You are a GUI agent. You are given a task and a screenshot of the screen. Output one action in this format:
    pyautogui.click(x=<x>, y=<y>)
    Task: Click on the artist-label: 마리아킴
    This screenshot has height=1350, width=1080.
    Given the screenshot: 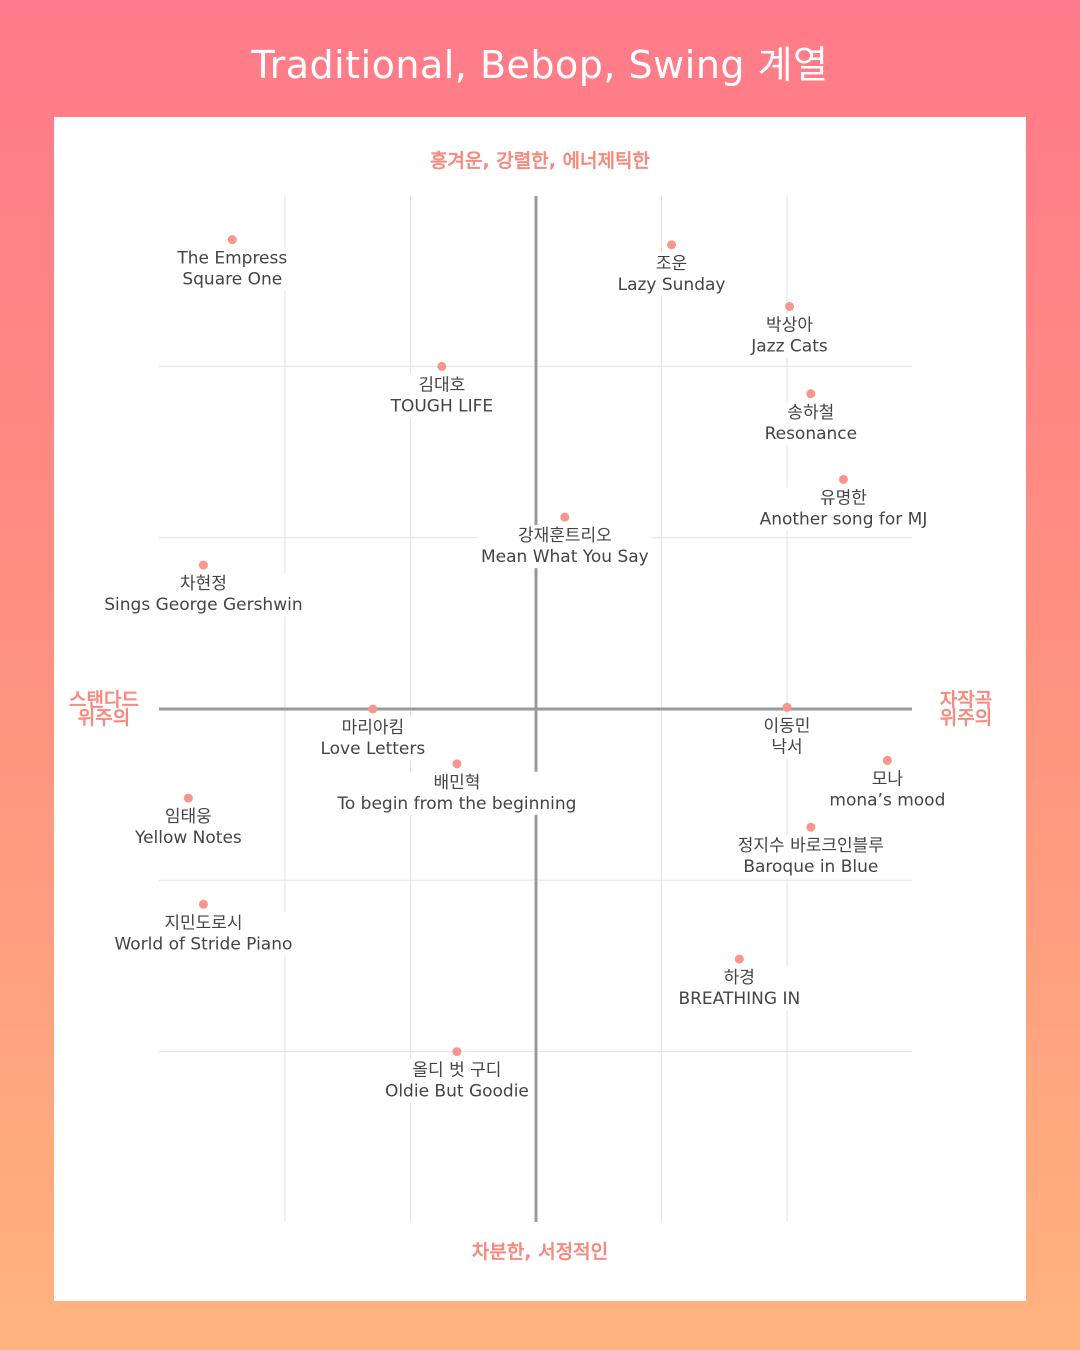 What is the action you would take?
    pyautogui.click(x=373, y=728)
    